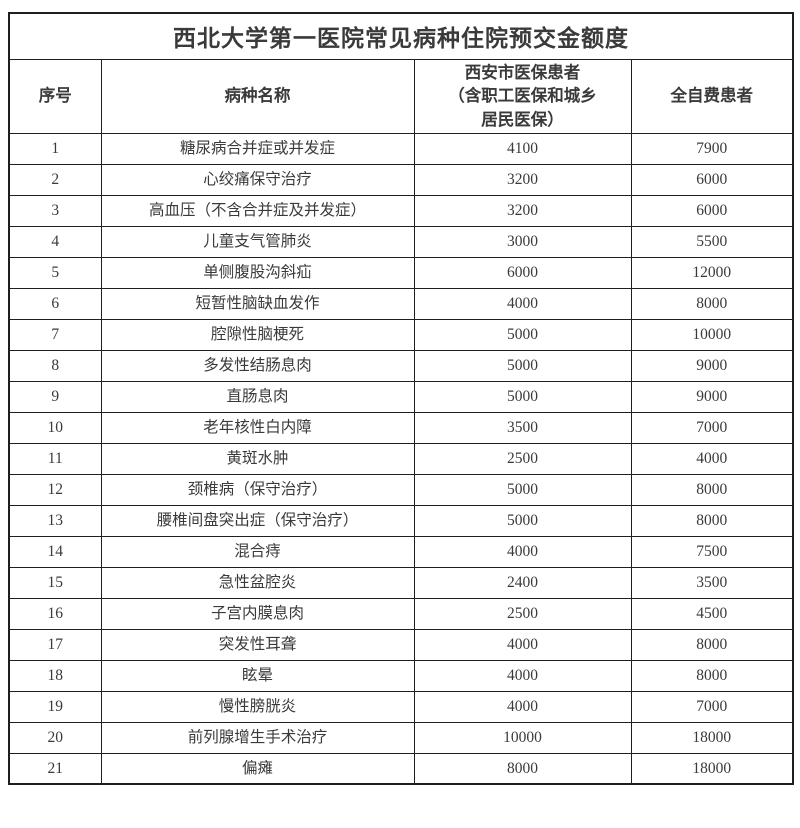 The image size is (800, 828). I want to click on table-row: 1 糖尿病合并症或并发症 4100 7900, so click(401, 148).